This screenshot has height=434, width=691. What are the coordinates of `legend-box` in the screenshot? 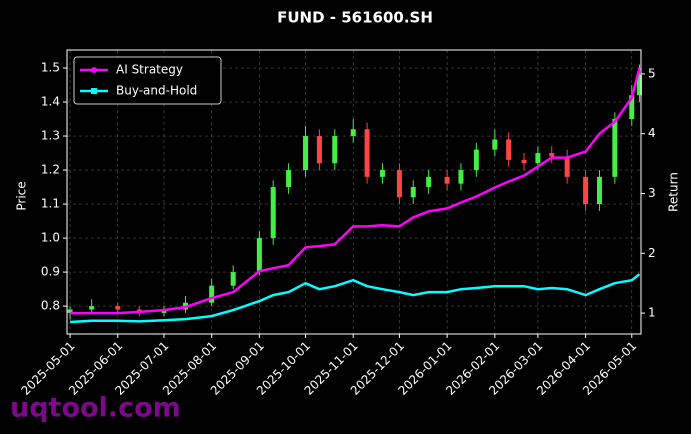 It's located at (147, 80).